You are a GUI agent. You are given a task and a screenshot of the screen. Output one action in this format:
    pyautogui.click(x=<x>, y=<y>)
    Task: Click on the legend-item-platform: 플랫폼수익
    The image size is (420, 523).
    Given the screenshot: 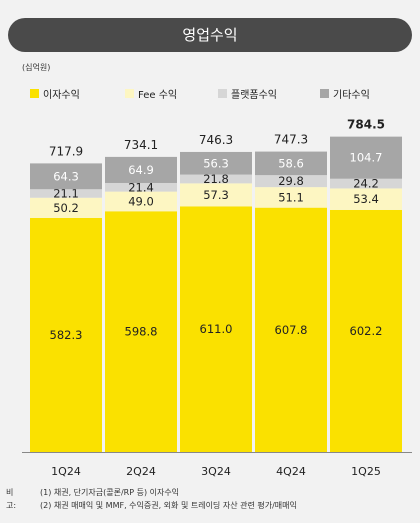 What is the action you would take?
    pyautogui.click(x=247, y=93)
    